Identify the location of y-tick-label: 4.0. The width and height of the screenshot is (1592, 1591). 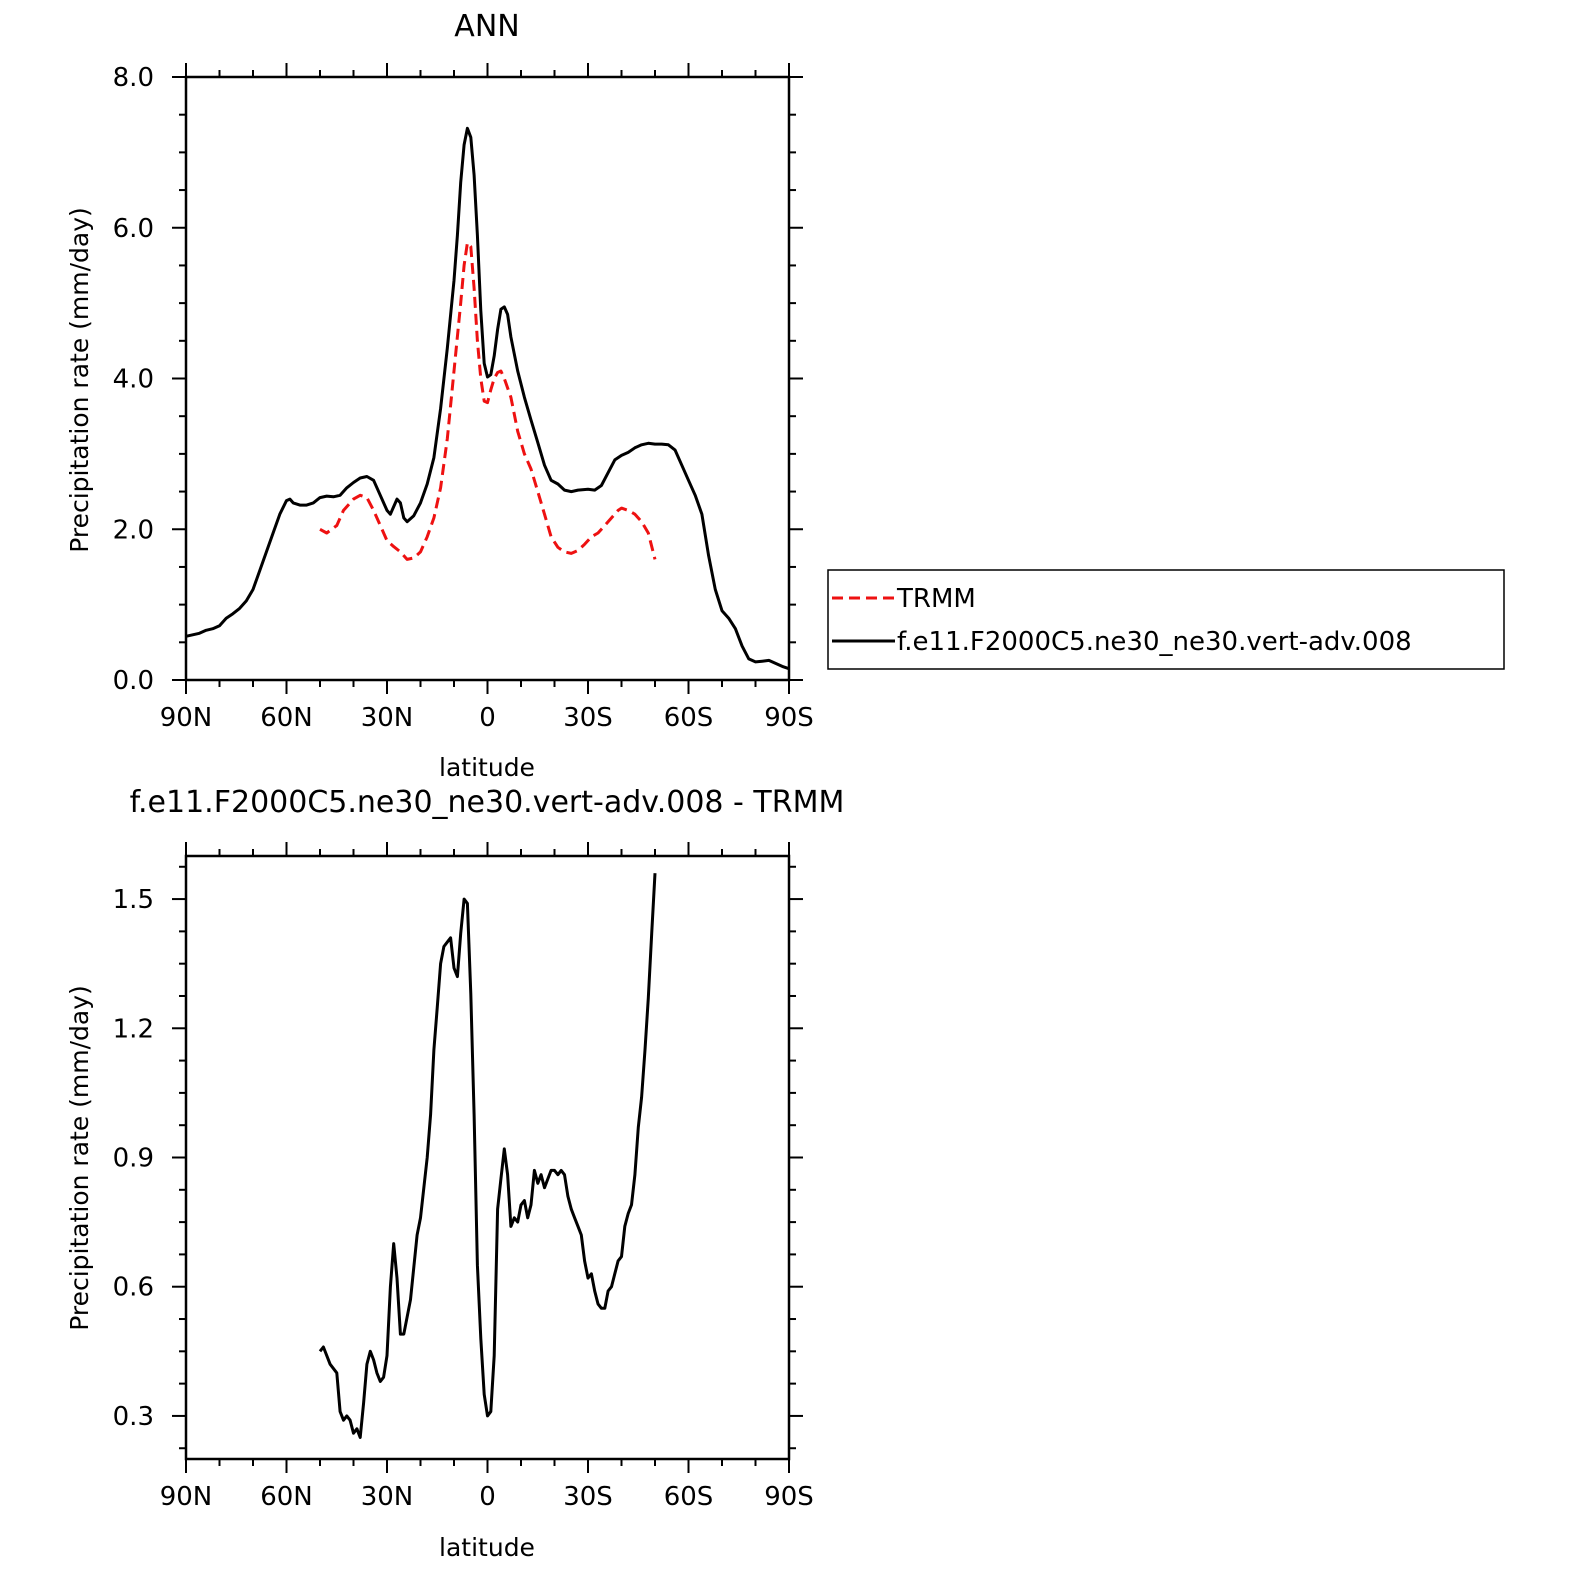
(133, 380).